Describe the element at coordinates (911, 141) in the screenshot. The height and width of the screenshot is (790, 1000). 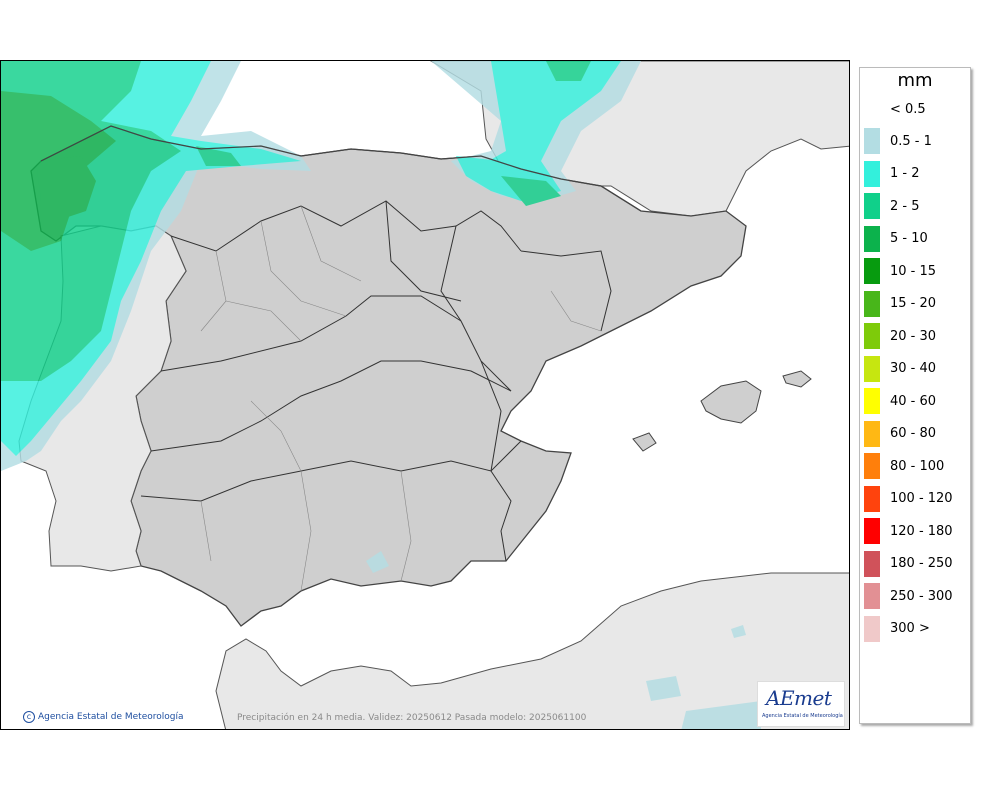
I see `legend-label: 0.5 - 1` at that location.